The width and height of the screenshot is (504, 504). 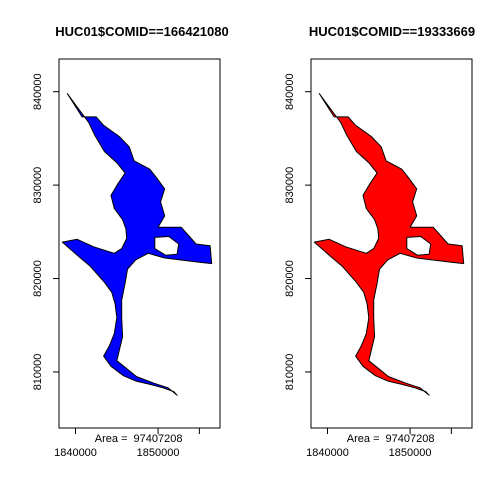 What do you see at coordinates (392, 31) in the screenshot?
I see `panel-title: HUC01$COMID==19333669` at bounding box center [392, 31].